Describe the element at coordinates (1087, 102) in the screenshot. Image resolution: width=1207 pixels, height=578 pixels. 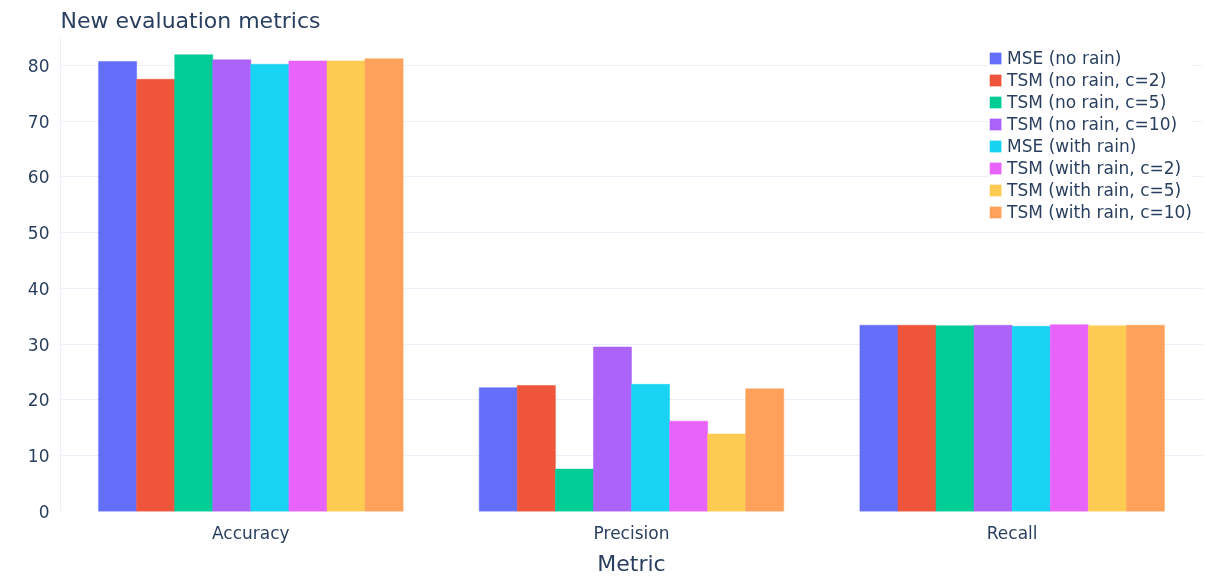
I see `legend-label: TSM (no rain, c=5)` at that location.